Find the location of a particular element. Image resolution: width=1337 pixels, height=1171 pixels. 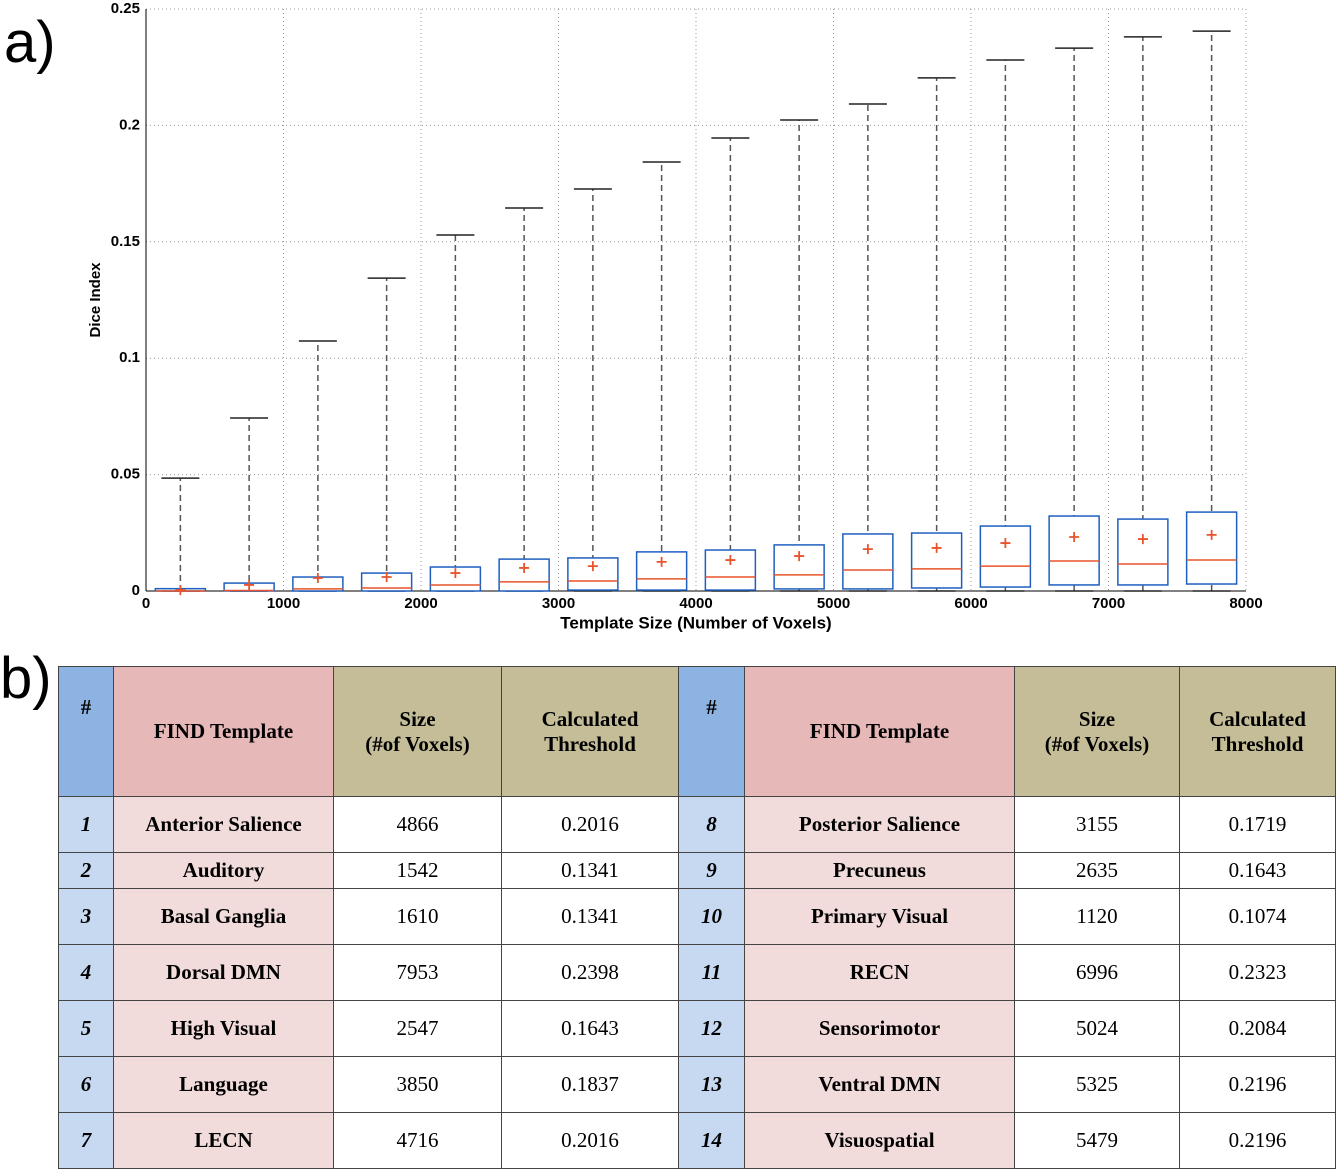

y-tick-label: 0 is located at coordinates (136, 590).